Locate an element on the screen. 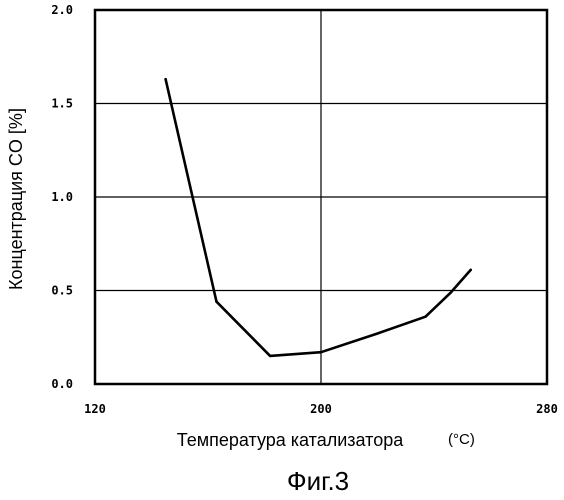 The image size is (564, 500). y-tick-labels: 0.0 0.5 1.0 1.5 2.0 is located at coordinates (62, 197).